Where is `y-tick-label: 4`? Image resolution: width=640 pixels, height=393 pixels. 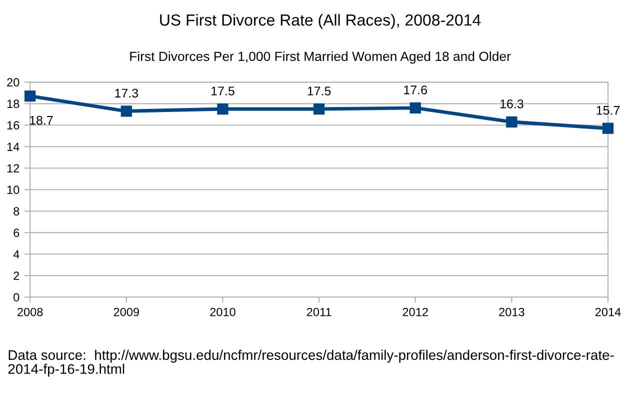
y-tick-label: 4 is located at coordinates (16, 254).